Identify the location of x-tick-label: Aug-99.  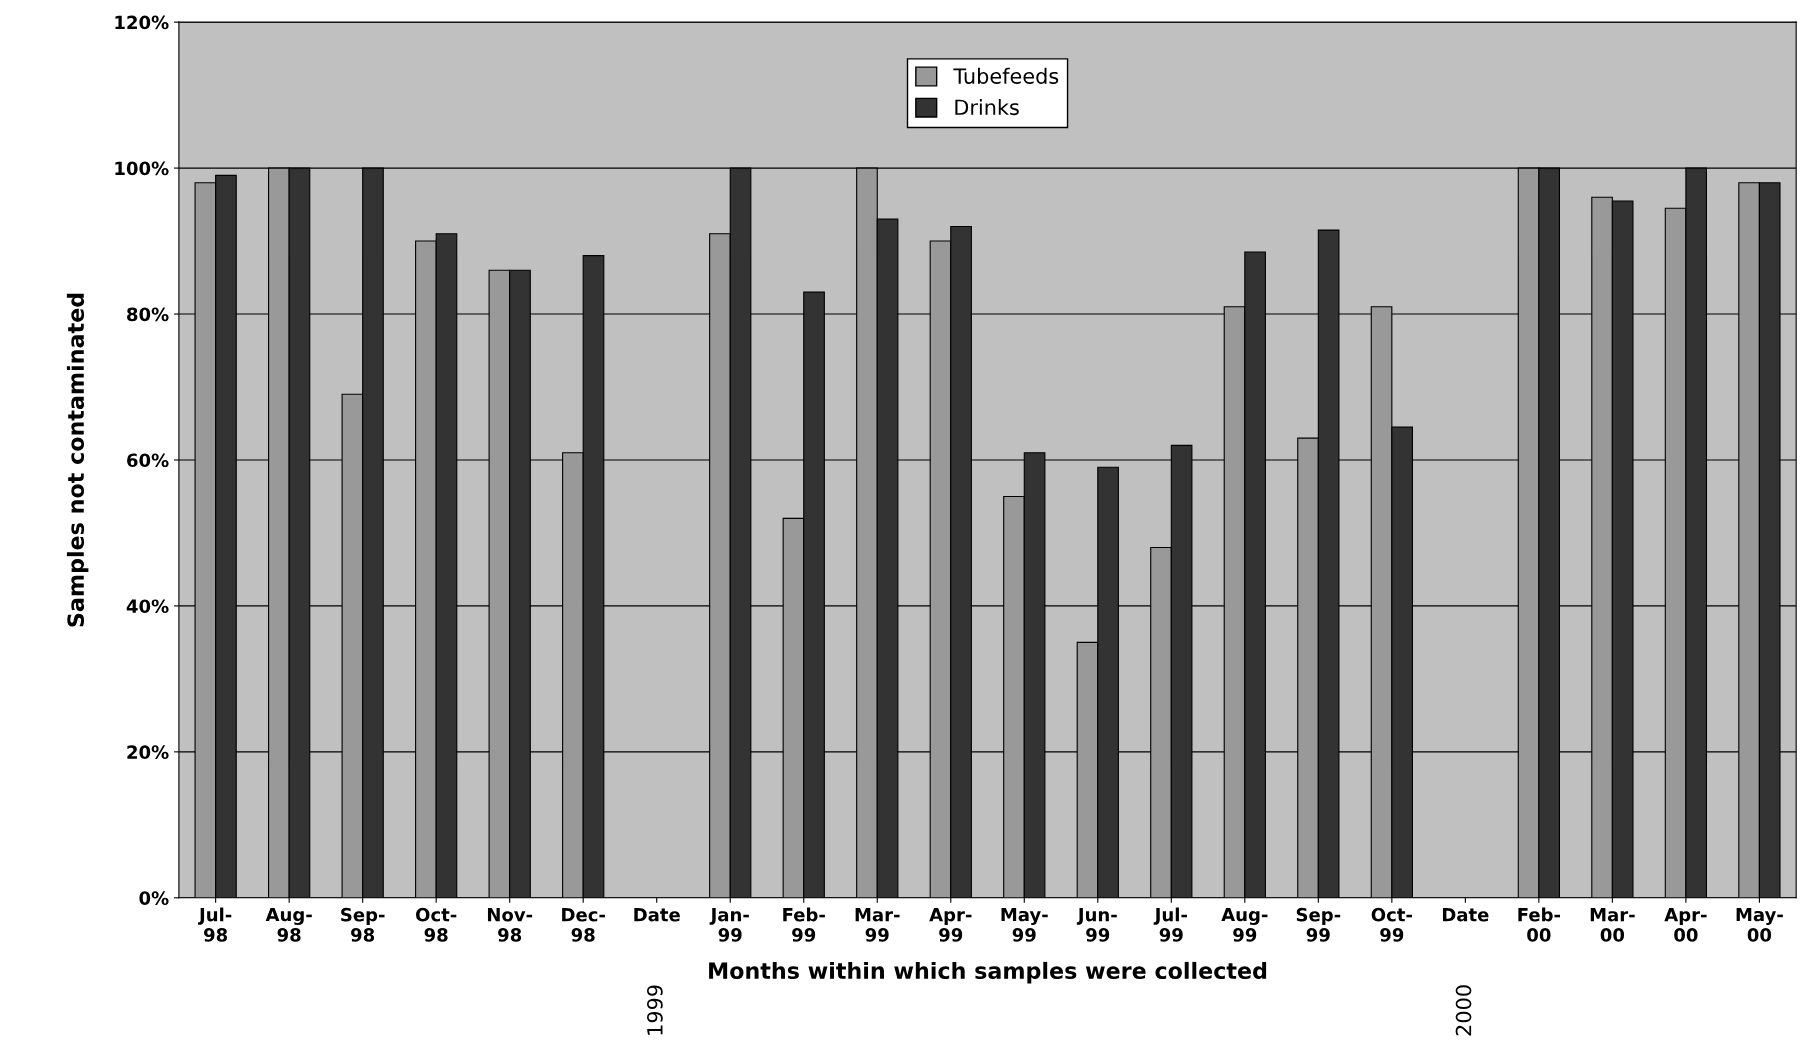
(1244, 924).